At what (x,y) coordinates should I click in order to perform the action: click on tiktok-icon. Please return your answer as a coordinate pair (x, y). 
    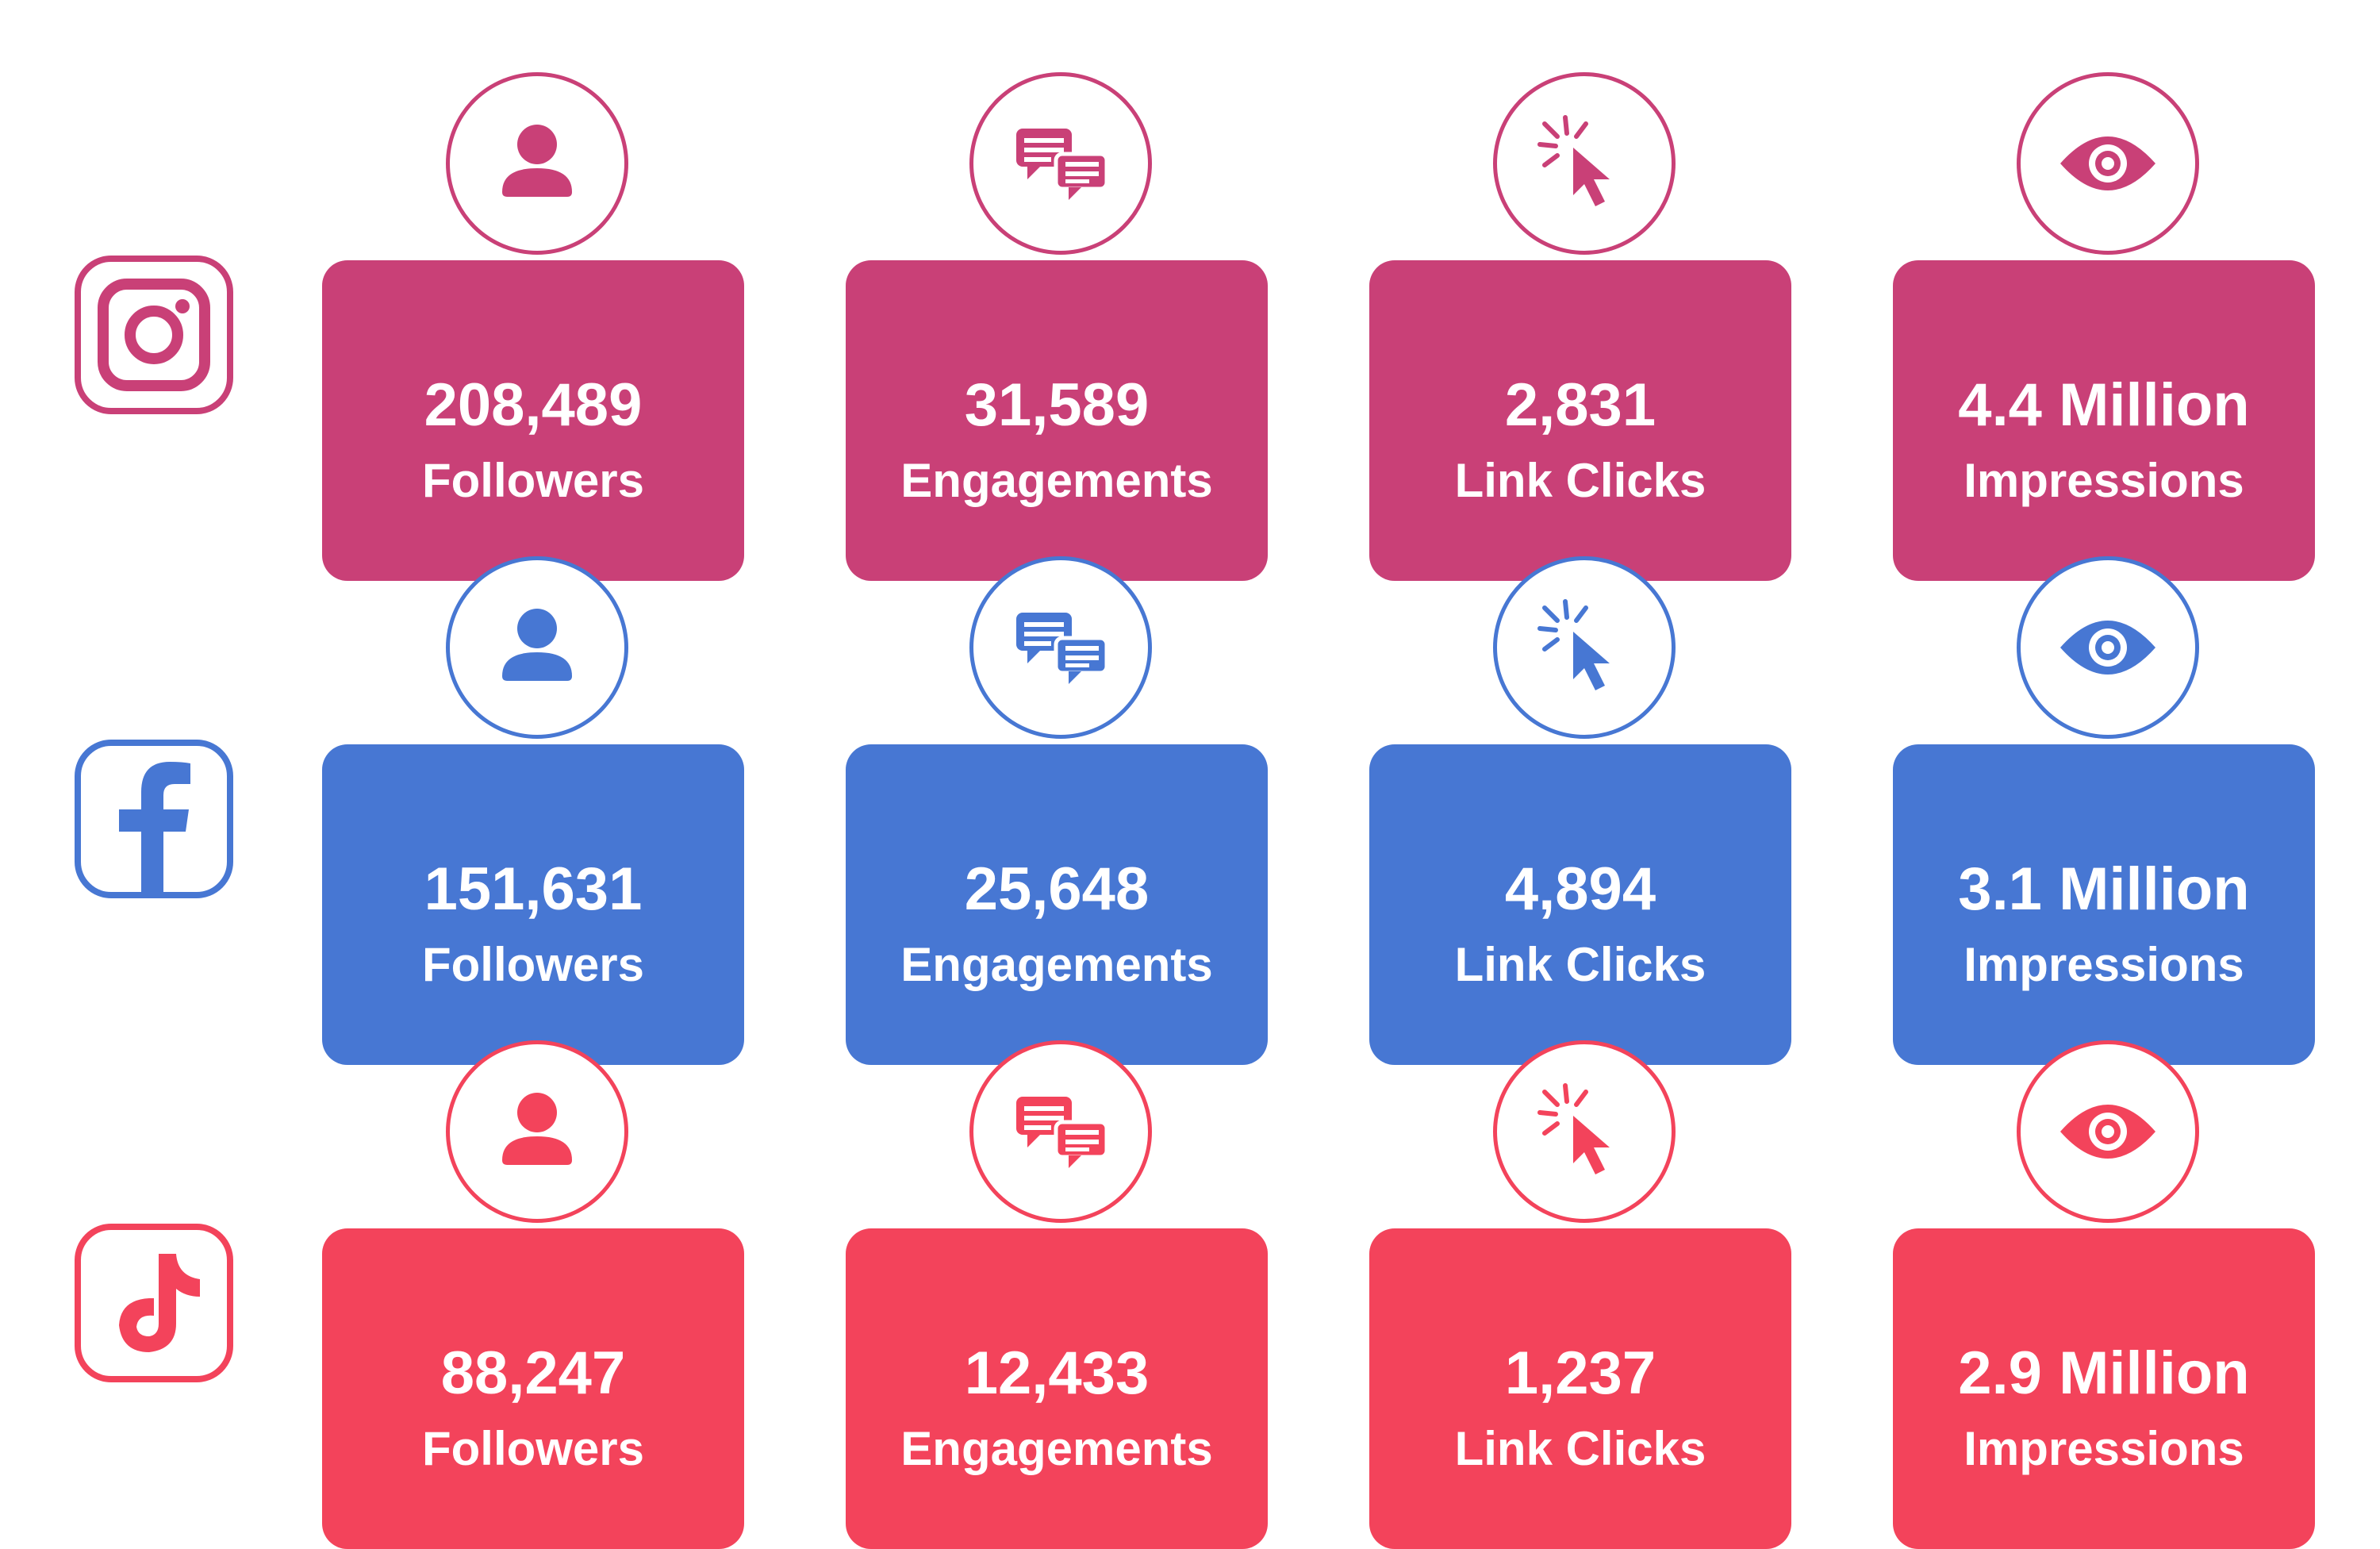
    Looking at the image, I should click on (154, 1303).